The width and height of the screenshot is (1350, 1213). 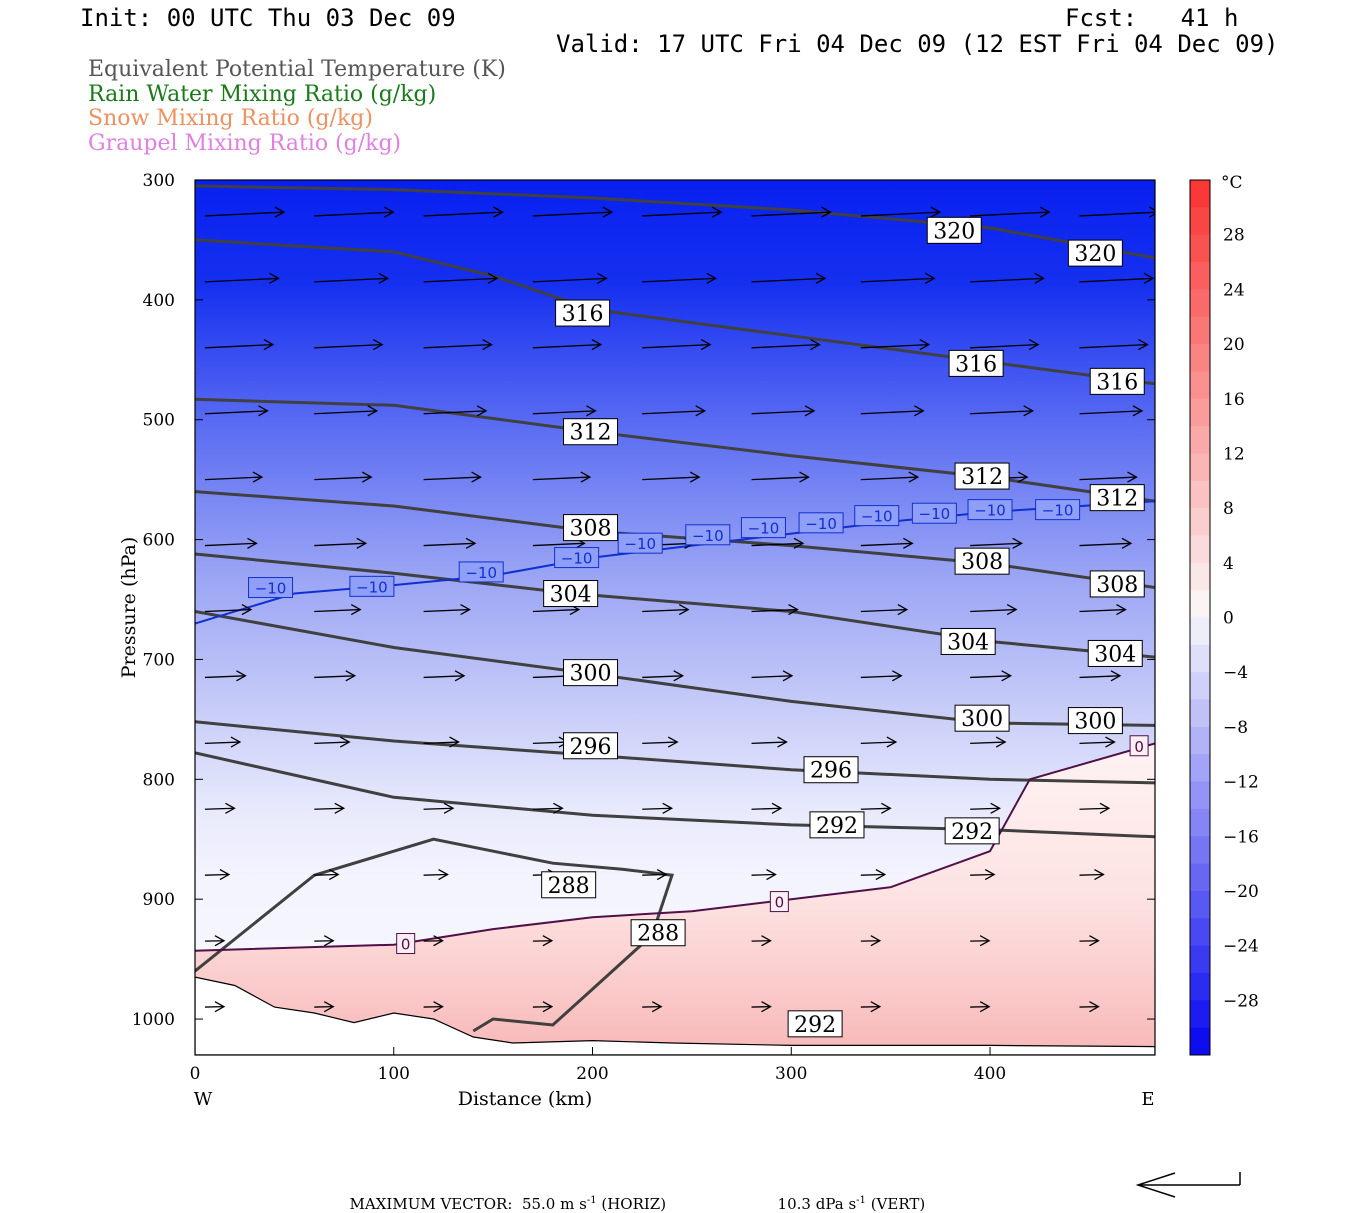 I want to click on max-vector-horiz-unit: m s, so click(x=573, y=1204).